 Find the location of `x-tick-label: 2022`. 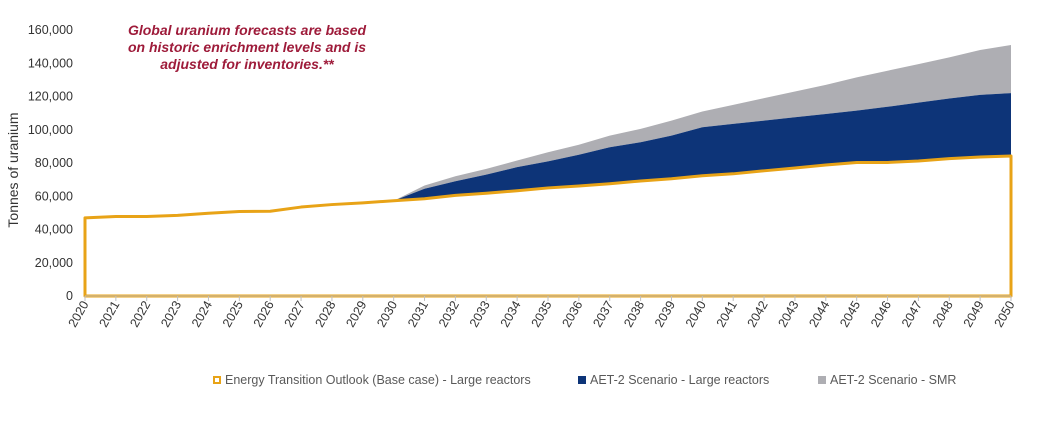

x-tick-label: 2022 is located at coordinates (140, 313).